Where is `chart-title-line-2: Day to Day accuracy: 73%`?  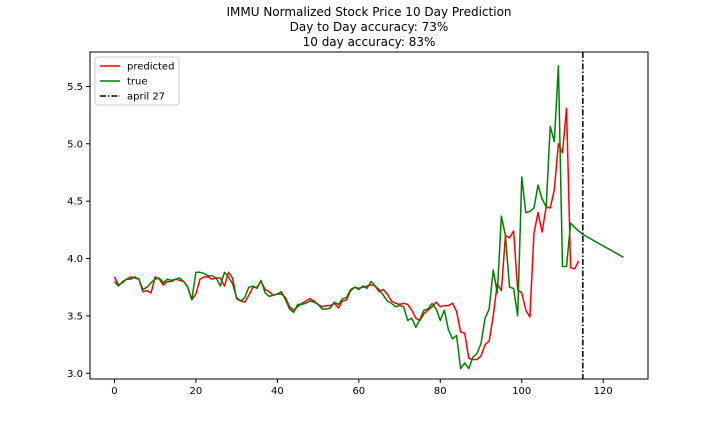 chart-title-line-2: Day to Day accuracy: 73% is located at coordinates (369, 27).